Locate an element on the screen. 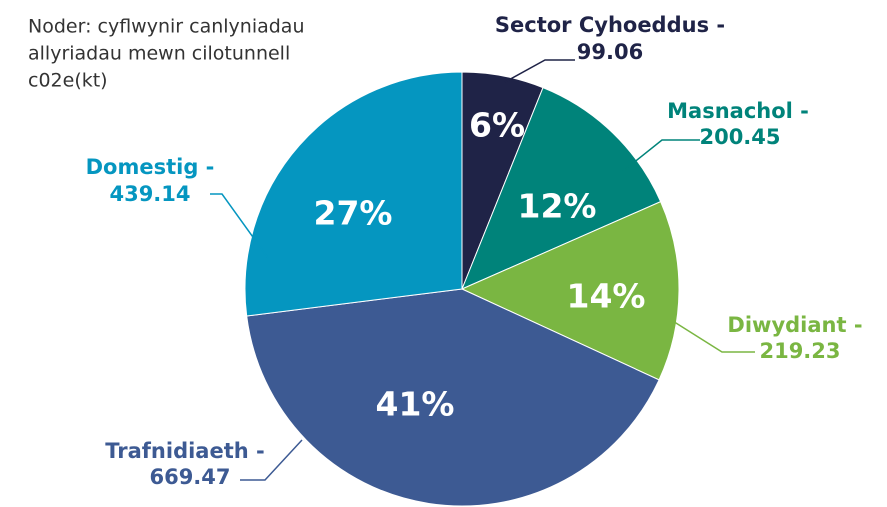 The image size is (887, 507). value-label: 219.23 is located at coordinates (799, 351).